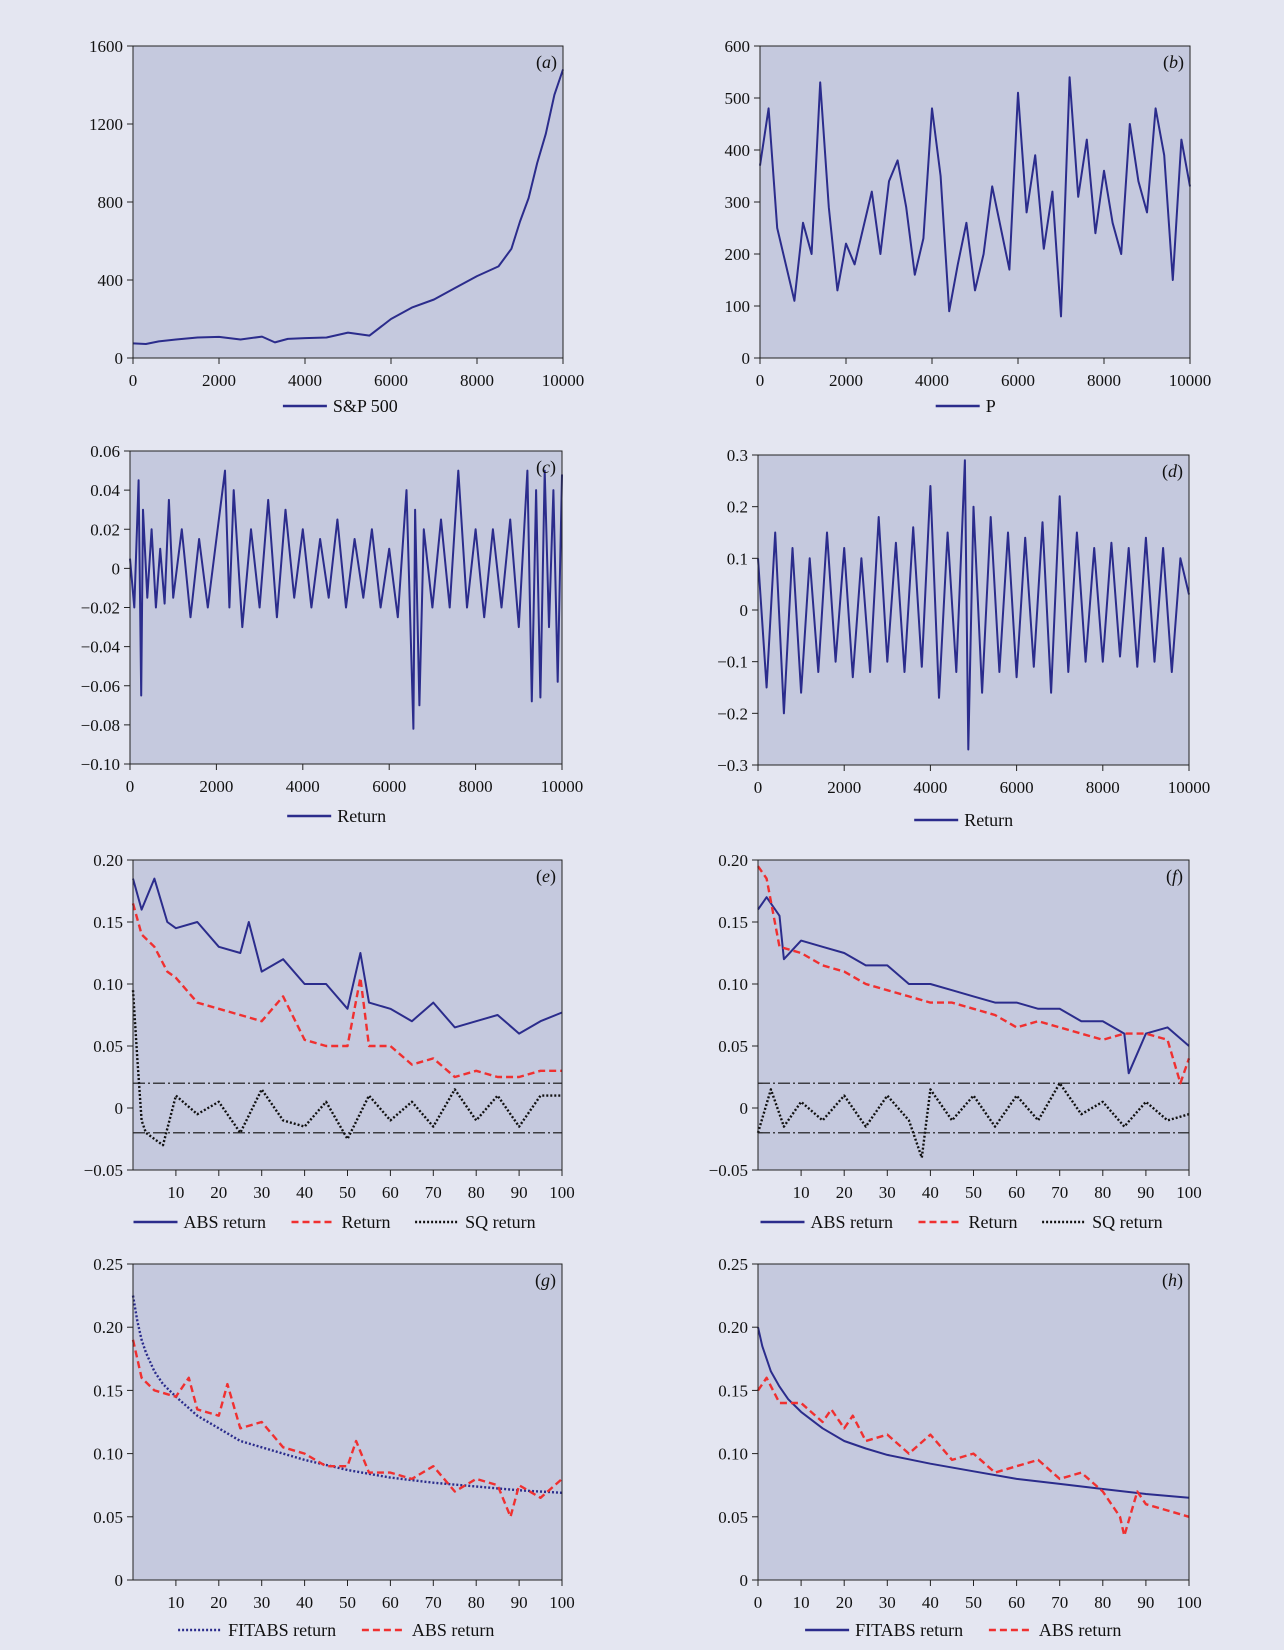 This screenshot has width=1284, height=1650. What do you see at coordinates (546, 62) in the screenshot?
I see `panel-label: (a)` at bounding box center [546, 62].